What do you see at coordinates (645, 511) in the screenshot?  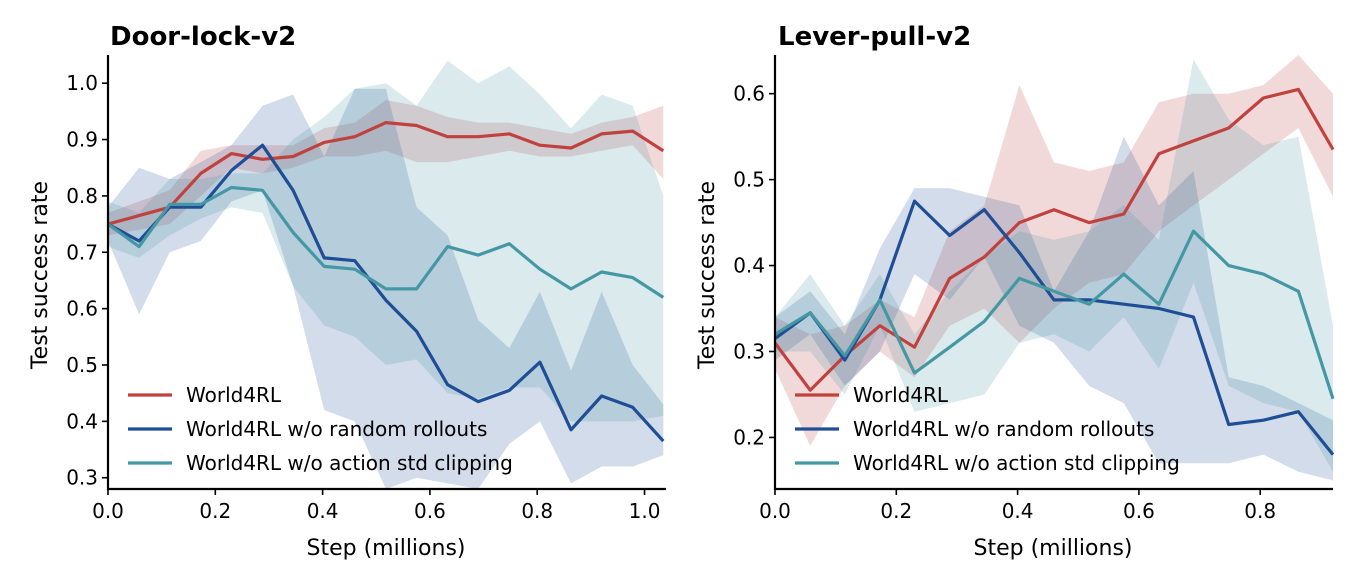 I see `x-tick-label: 1.0` at bounding box center [645, 511].